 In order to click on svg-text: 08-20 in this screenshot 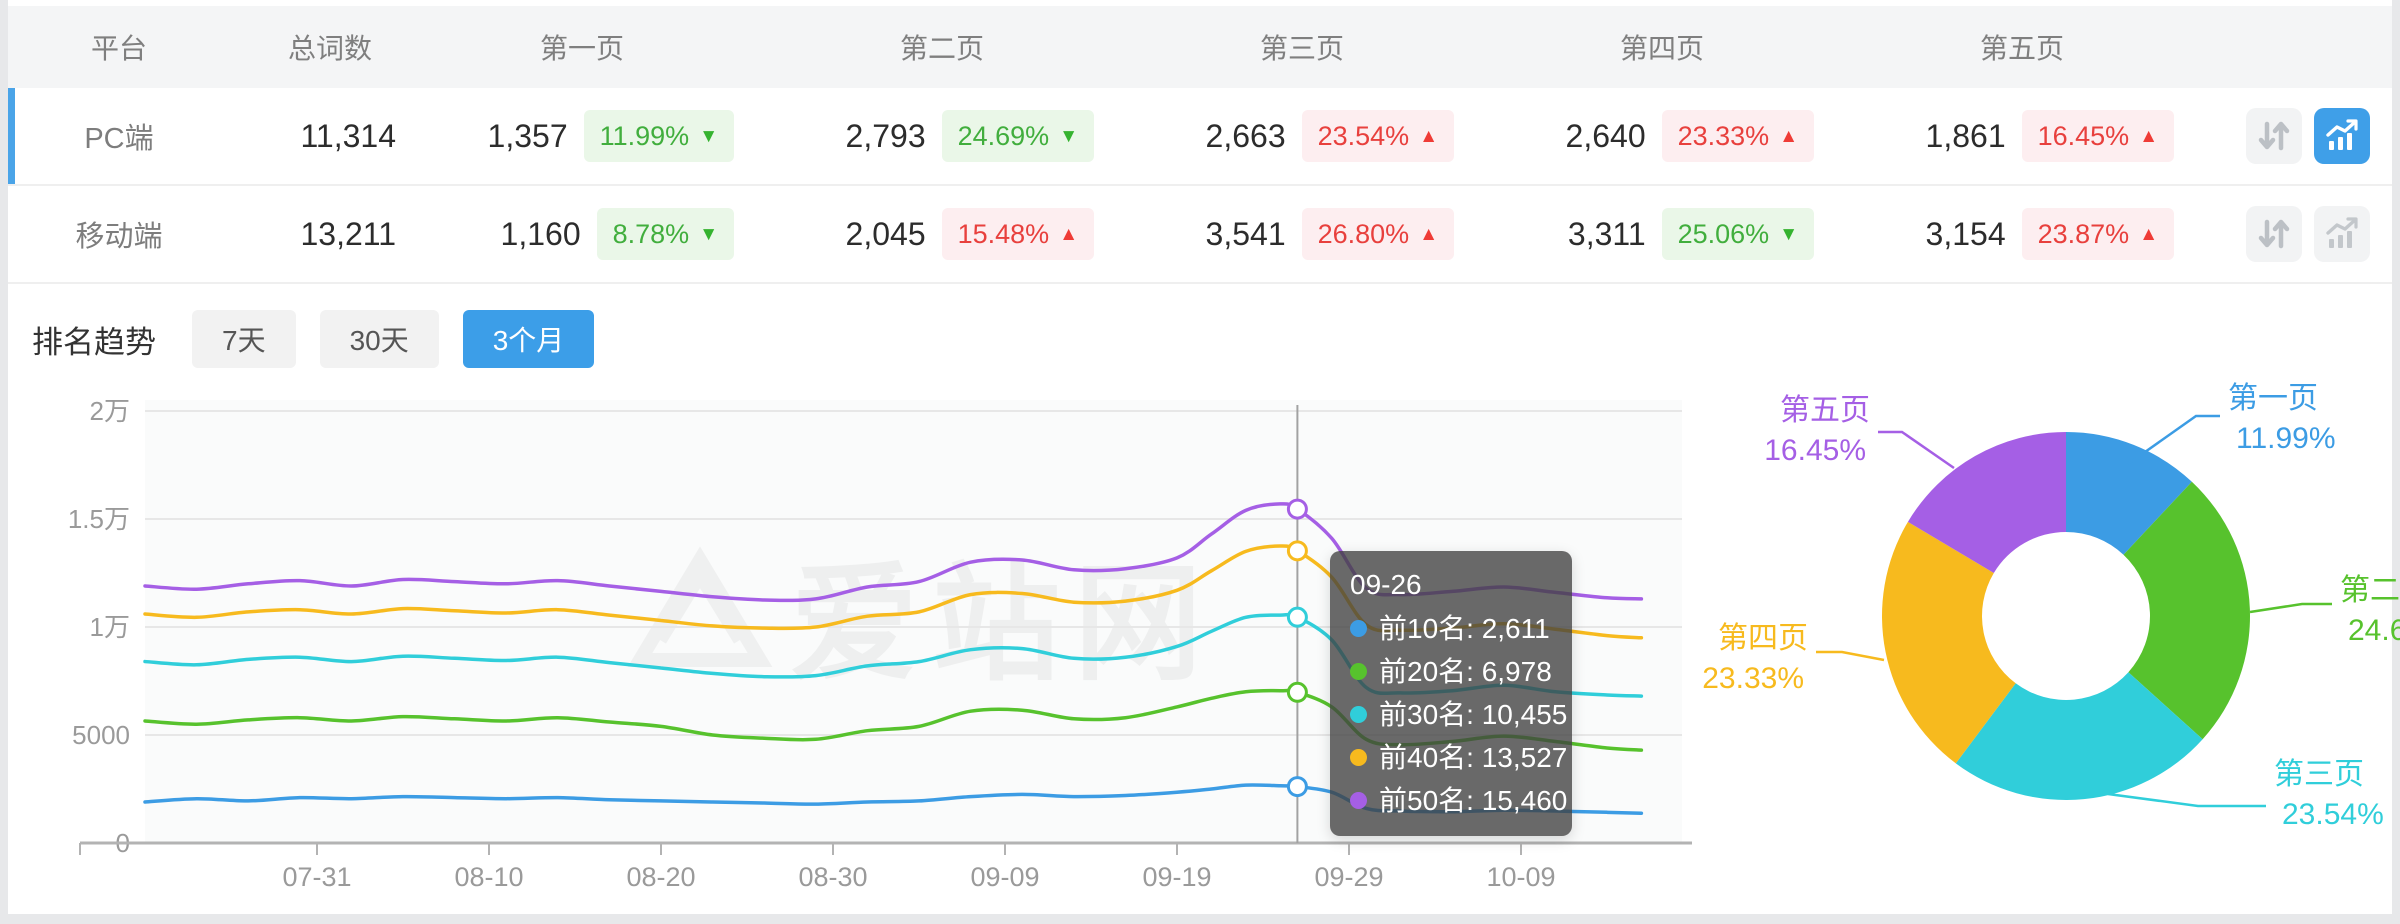, I will do `click(660, 877)`.